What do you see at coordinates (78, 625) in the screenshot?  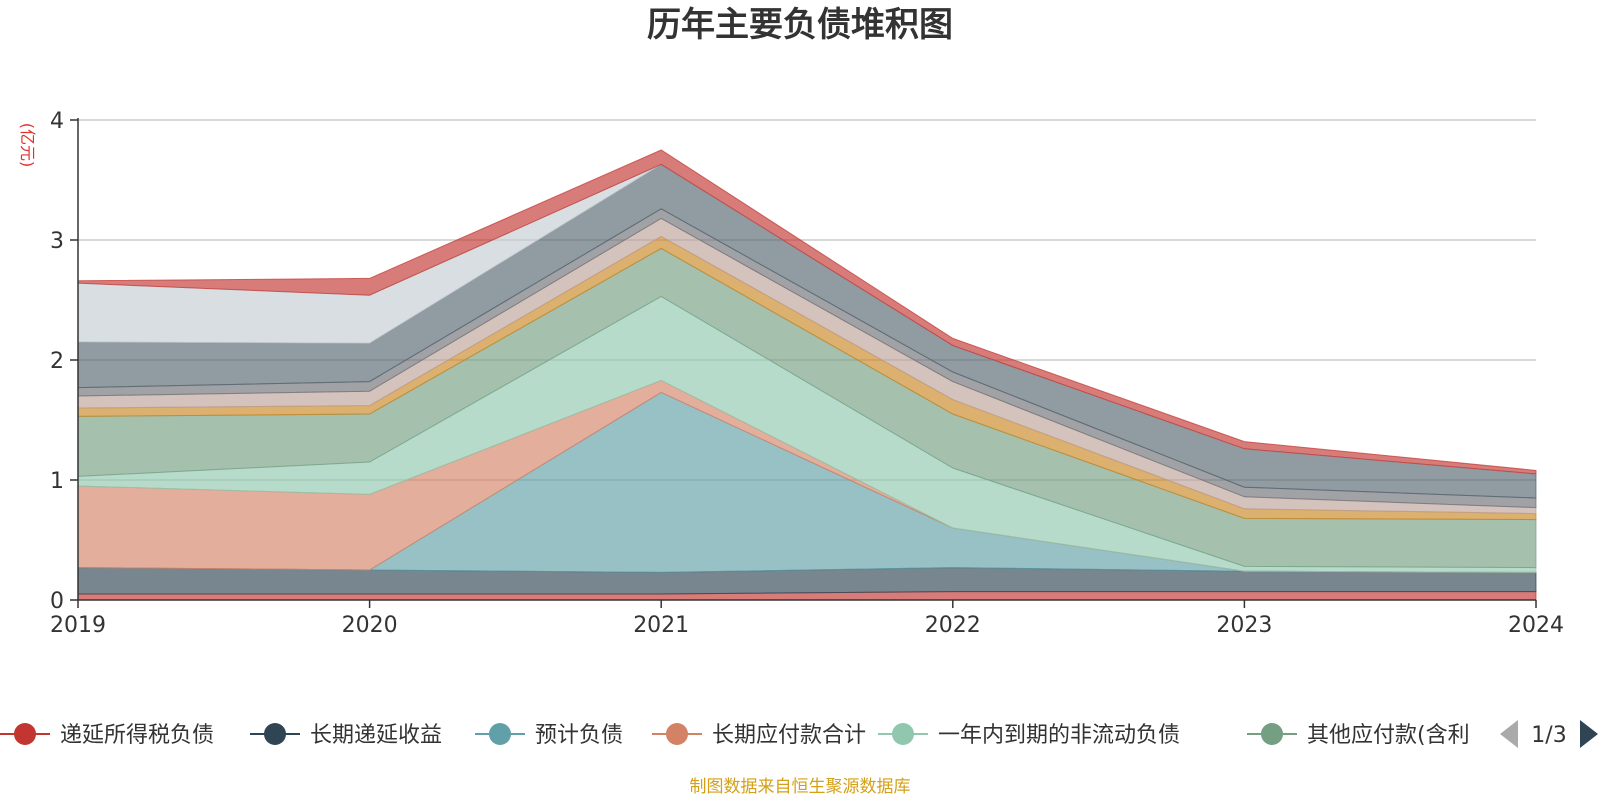 I see `x-tick-label: 2019` at bounding box center [78, 625].